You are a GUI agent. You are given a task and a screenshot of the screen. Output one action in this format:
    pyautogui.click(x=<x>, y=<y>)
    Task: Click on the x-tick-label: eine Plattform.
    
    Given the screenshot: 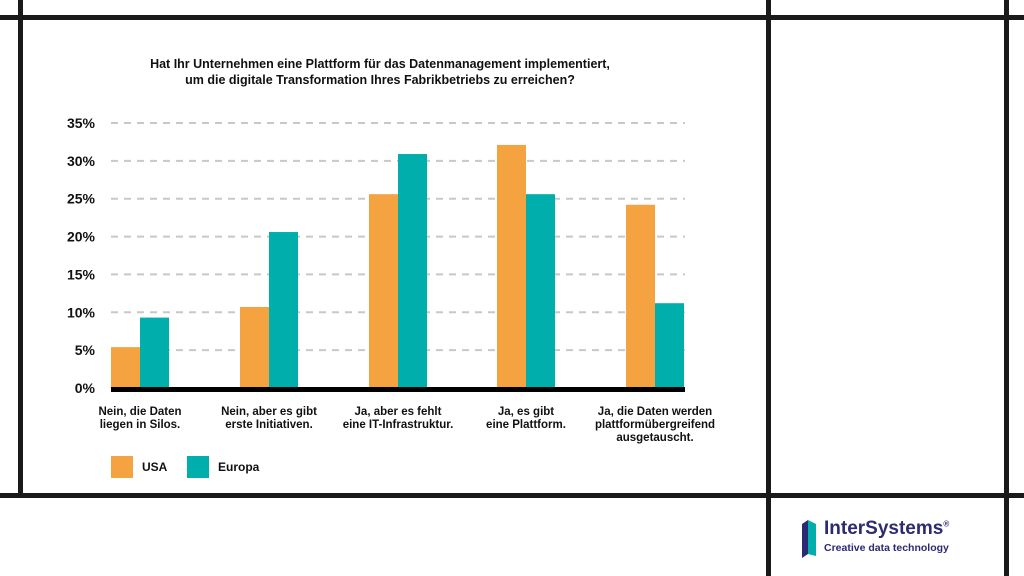 What is the action you would take?
    pyautogui.click(x=526, y=425)
    